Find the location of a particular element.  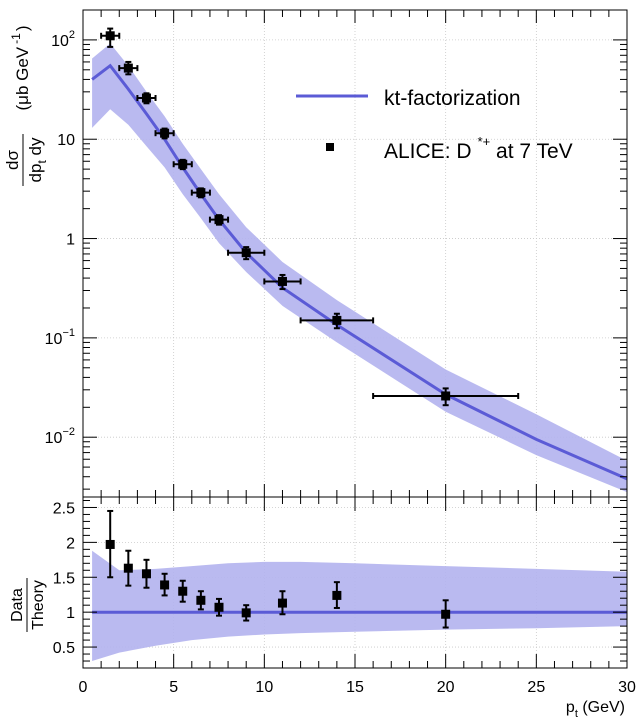

ratio-y-tick-label: 1 is located at coordinates (70, 613).